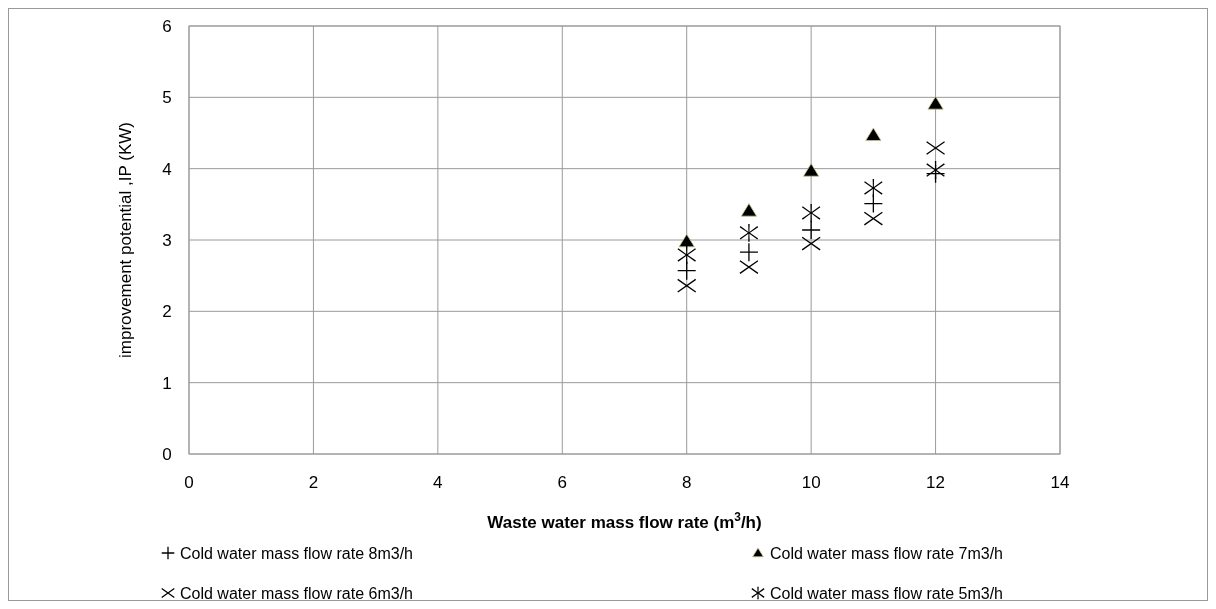 This screenshot has height=609, width=1216. What do you see at coordinates (167, 26) in the screenshot?
I see `y-tick-label: 6` at bounding box center [167, 26].